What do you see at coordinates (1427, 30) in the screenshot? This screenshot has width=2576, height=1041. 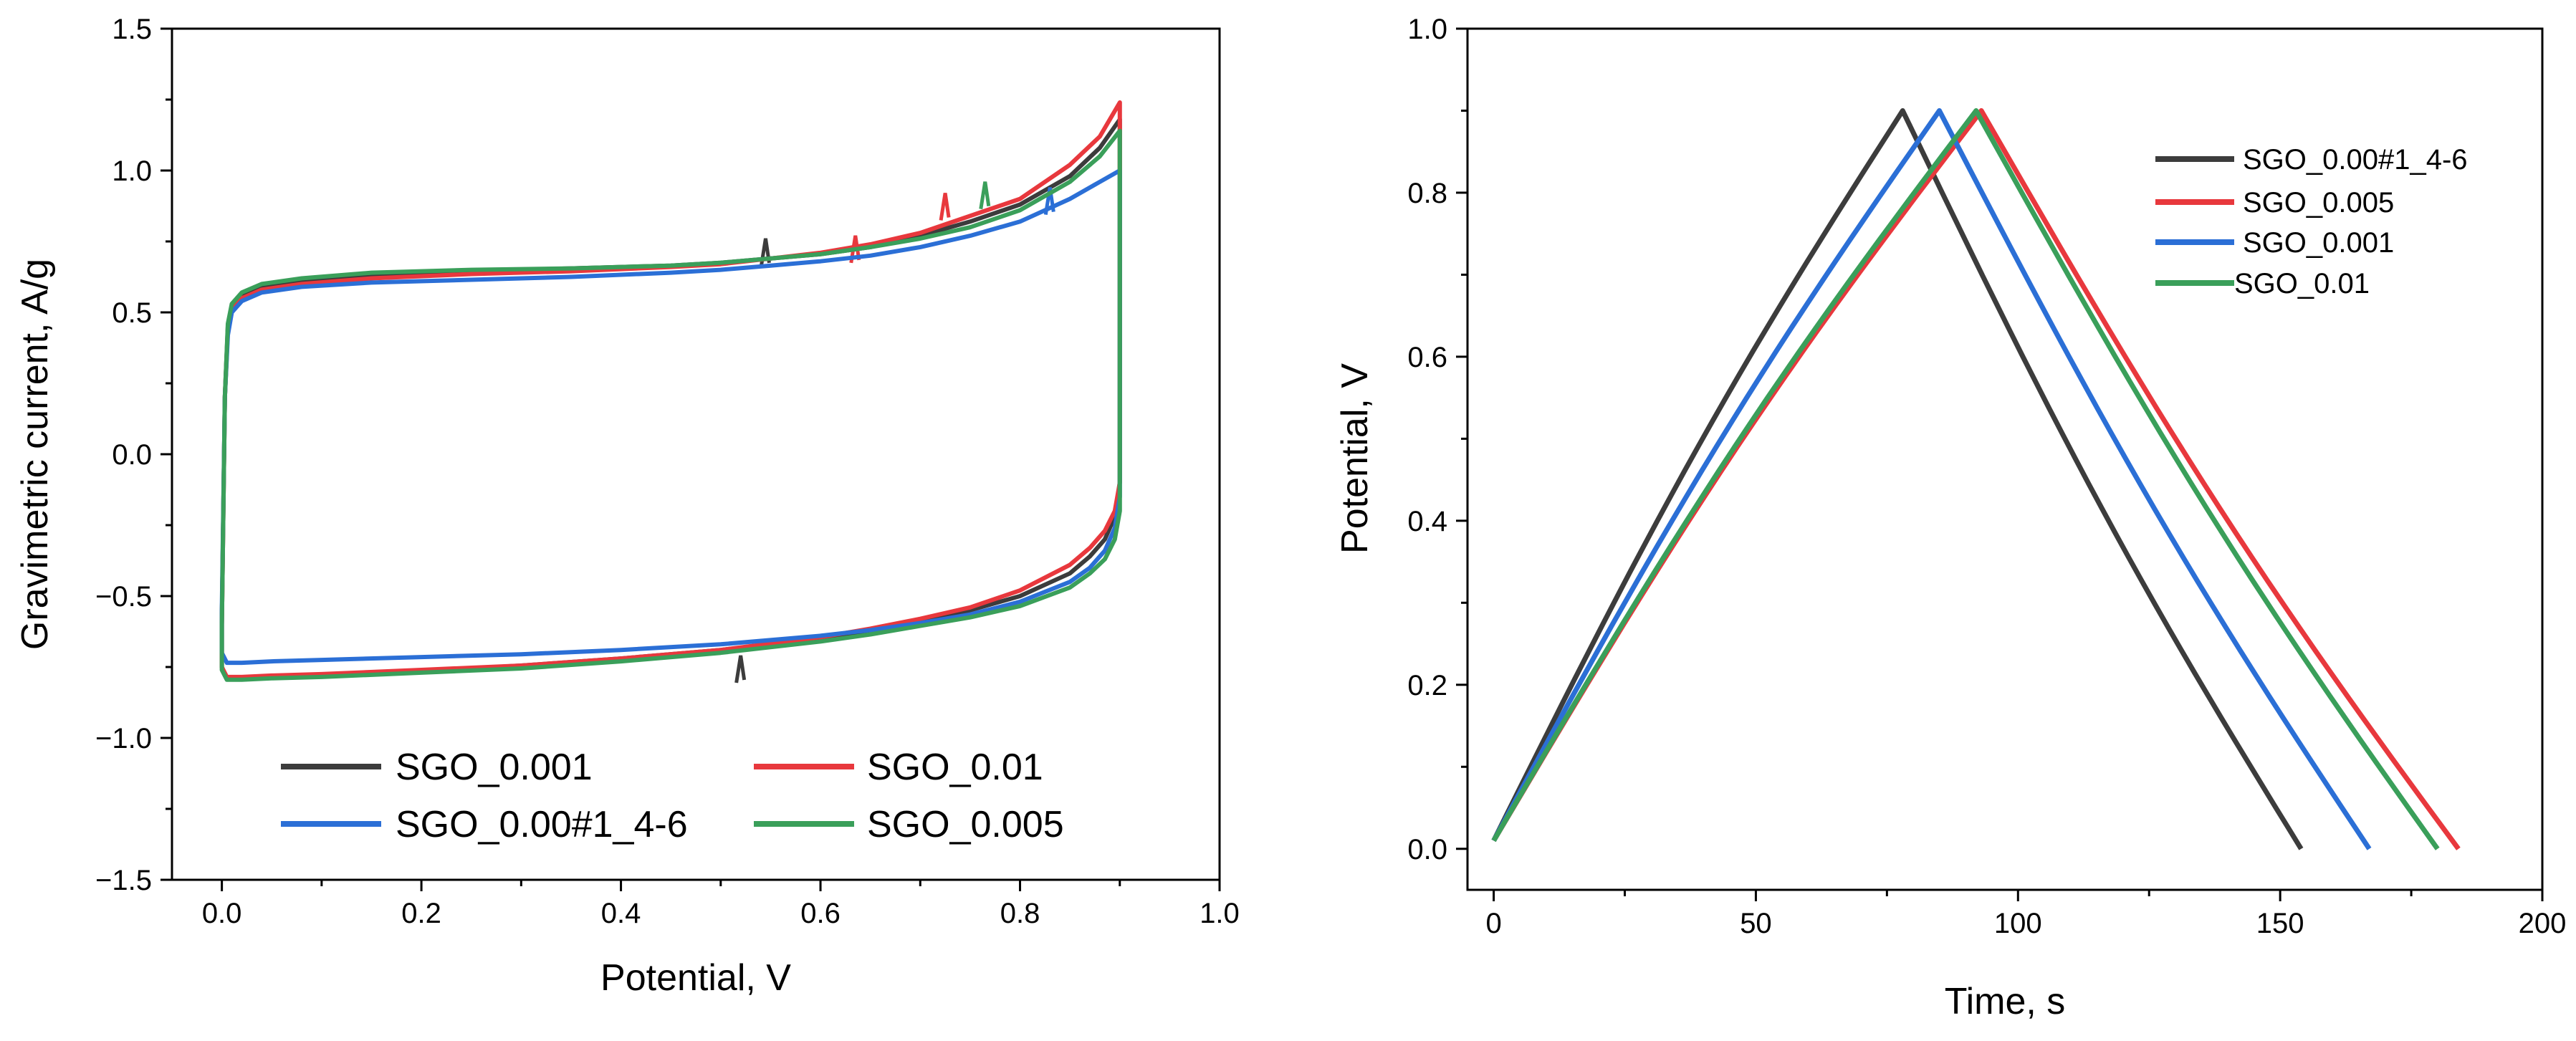 I see `gcd-y-tick-label: 1.0` at bounding box center [1427, 30].